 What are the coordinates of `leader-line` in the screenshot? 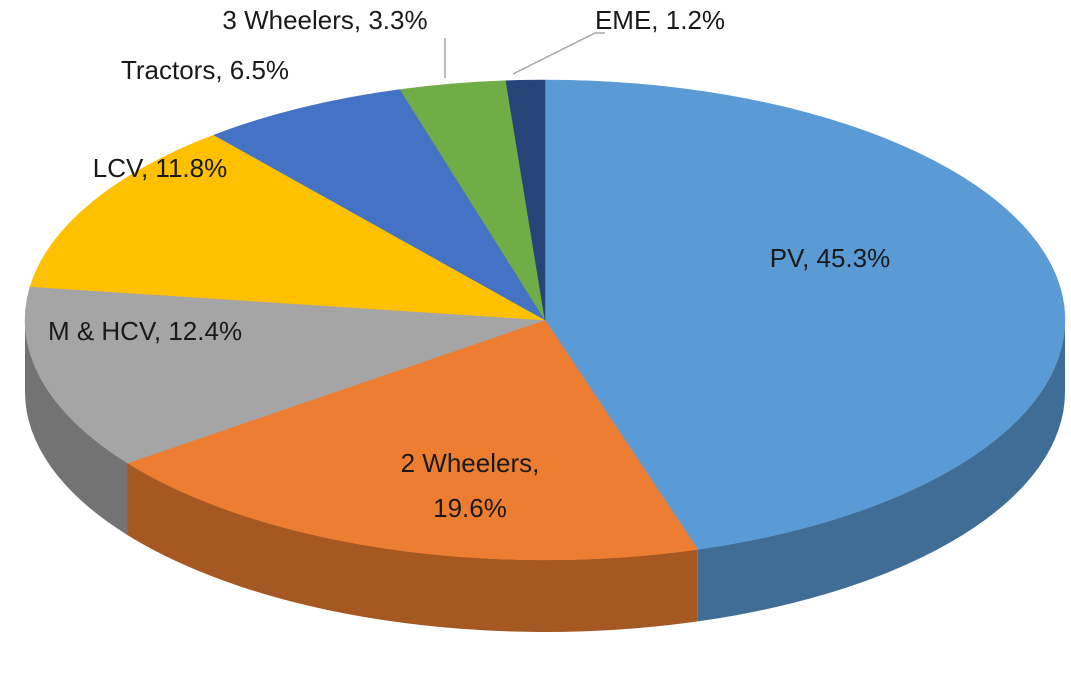 It's located at (558, 53).